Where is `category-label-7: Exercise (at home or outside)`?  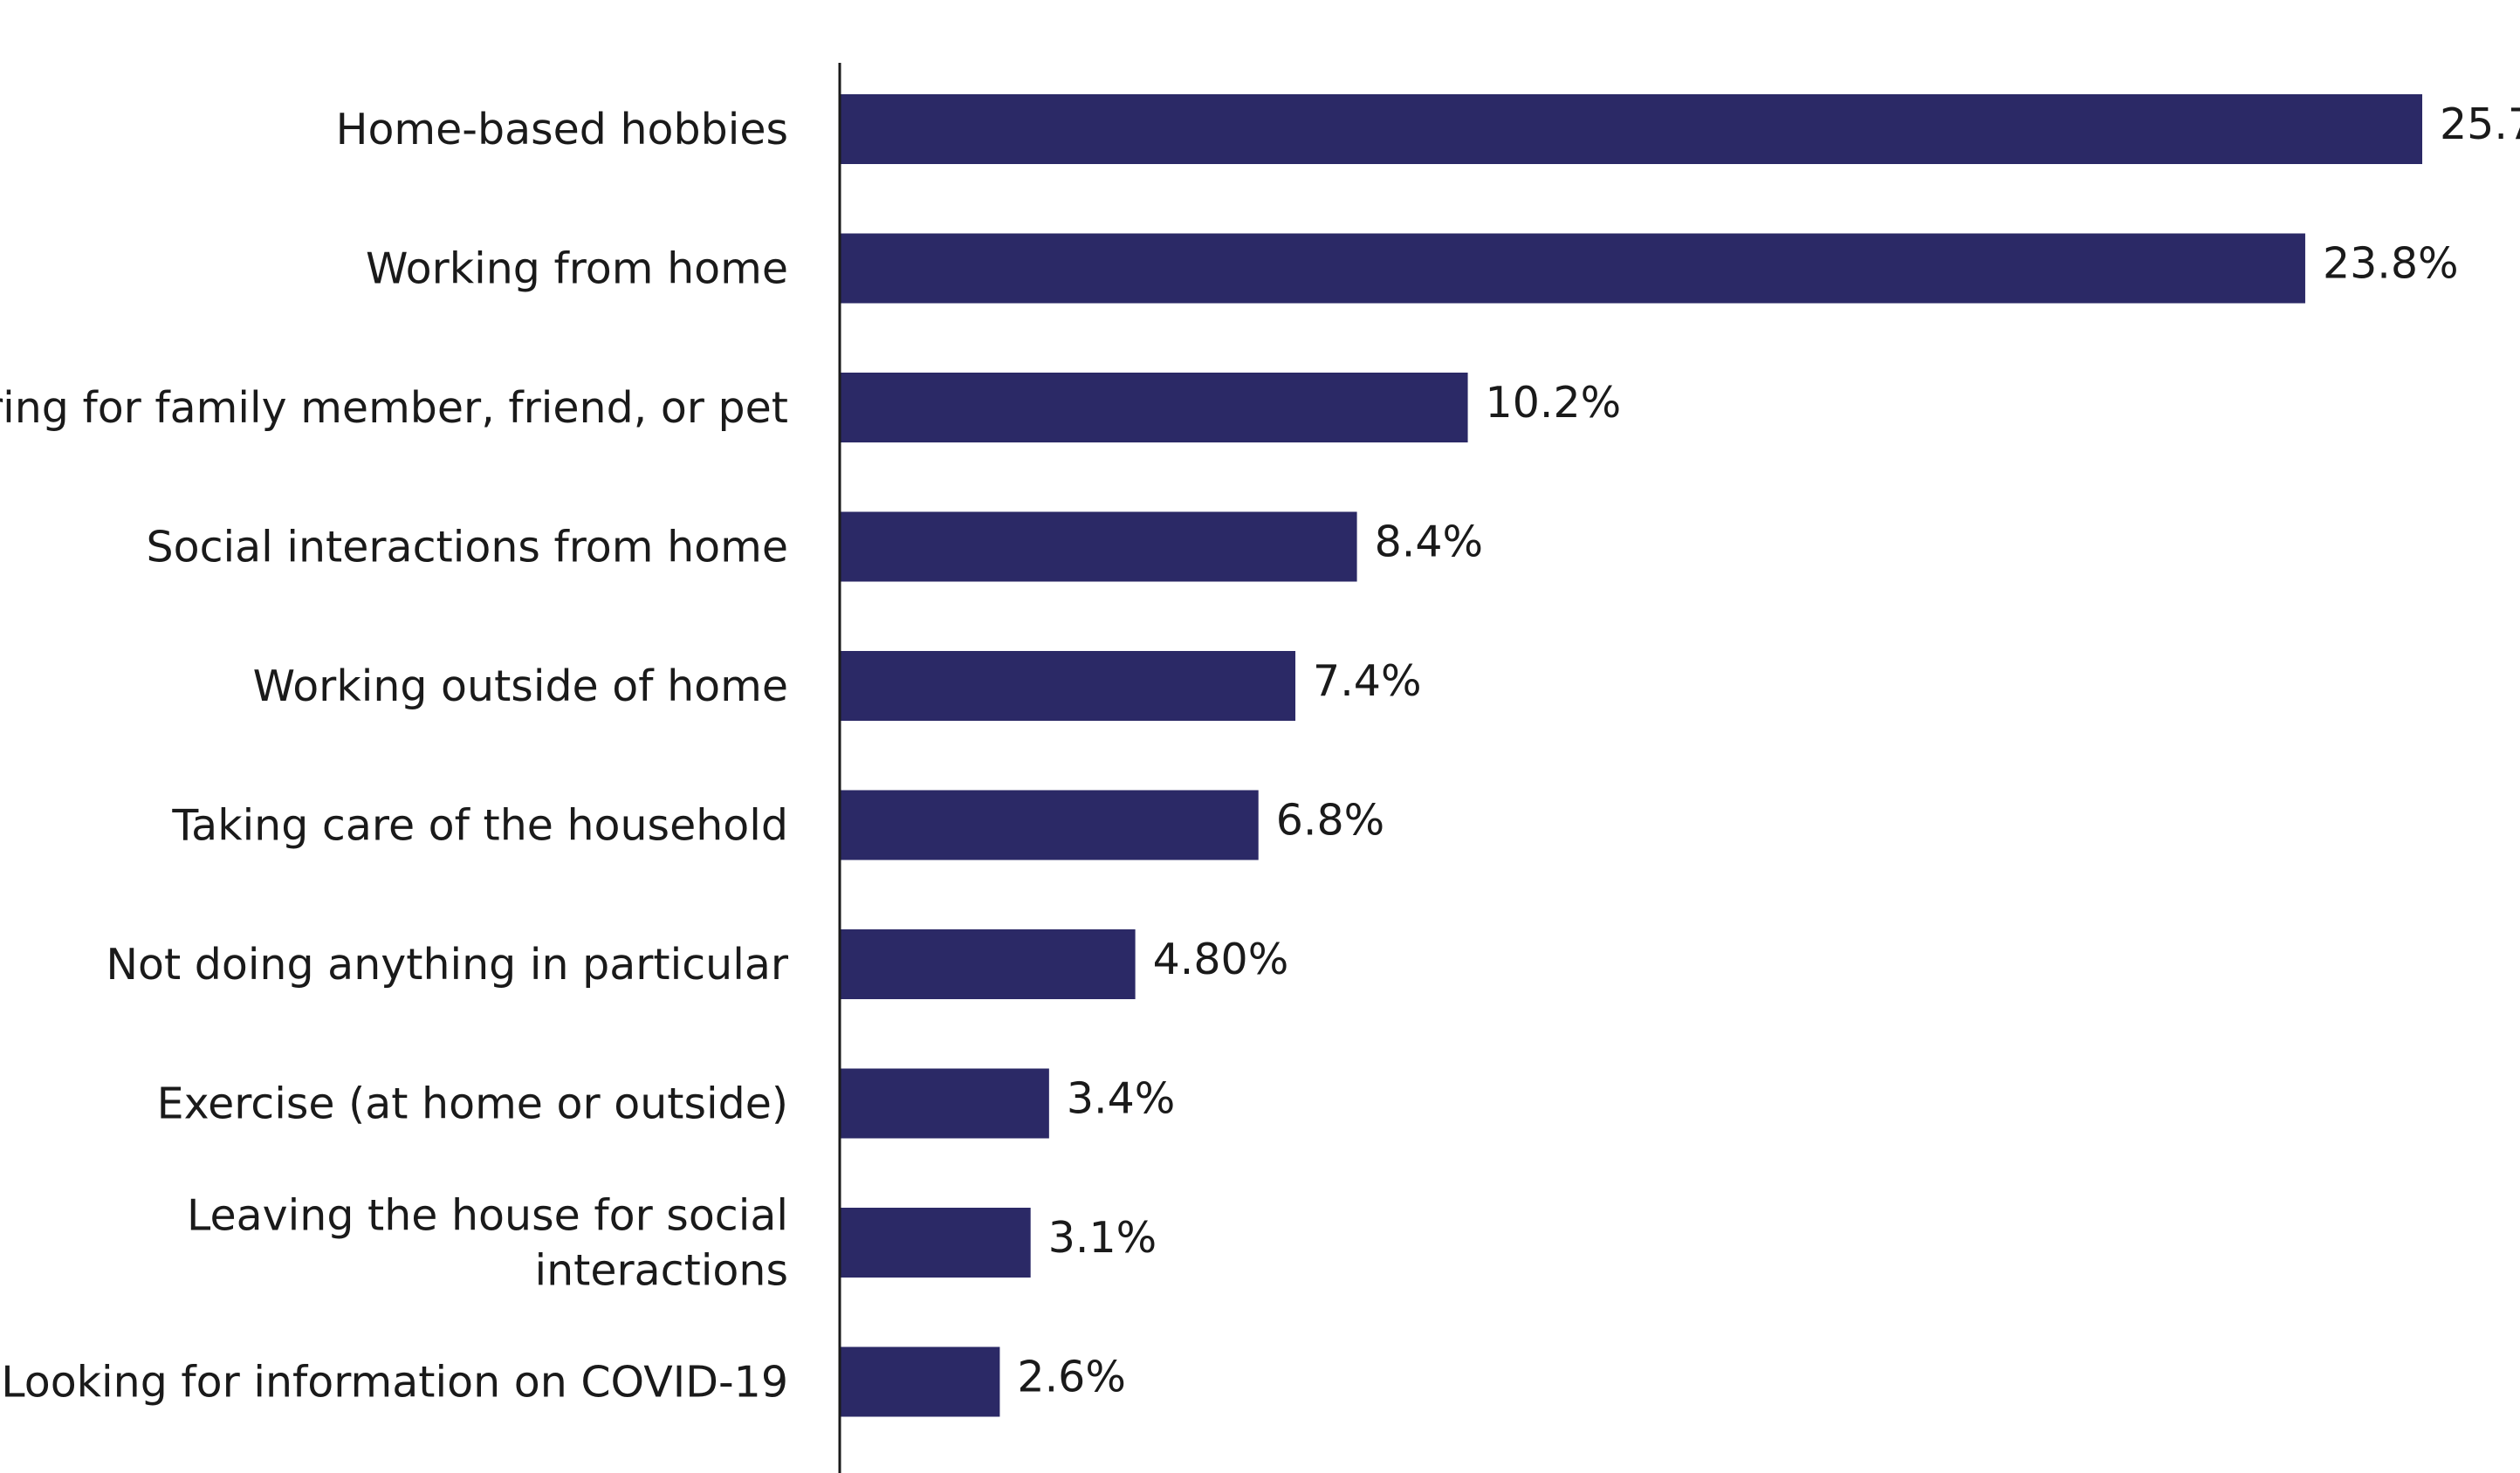 category-label-7: Exercise (at home or outside) is located at coordinates (472, 1104).